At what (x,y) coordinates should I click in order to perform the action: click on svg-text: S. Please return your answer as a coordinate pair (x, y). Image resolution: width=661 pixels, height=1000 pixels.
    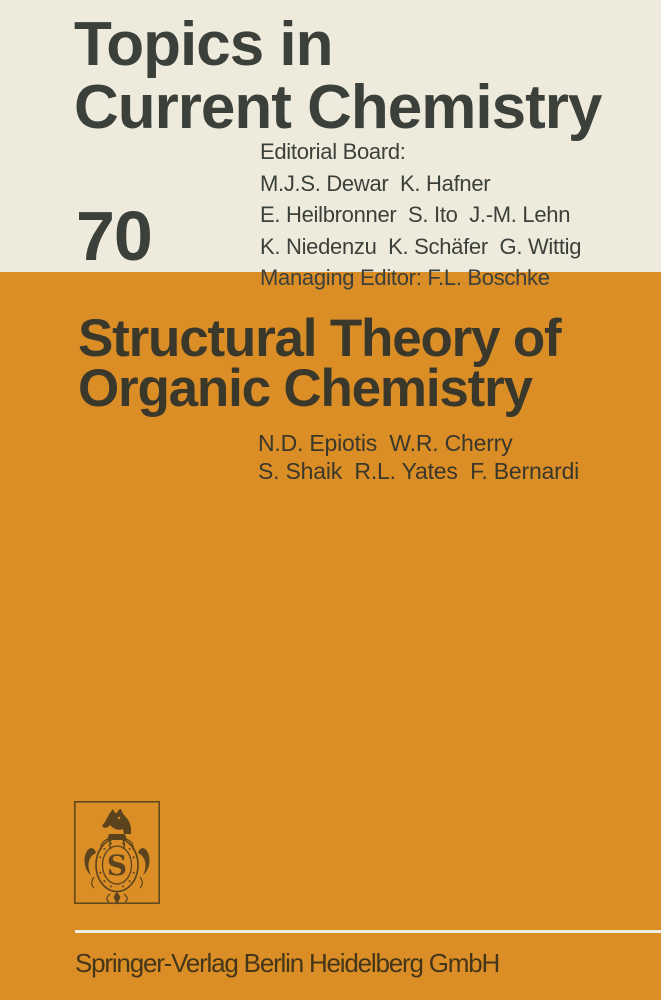
    Looking at the image, I should click on (117, 865).